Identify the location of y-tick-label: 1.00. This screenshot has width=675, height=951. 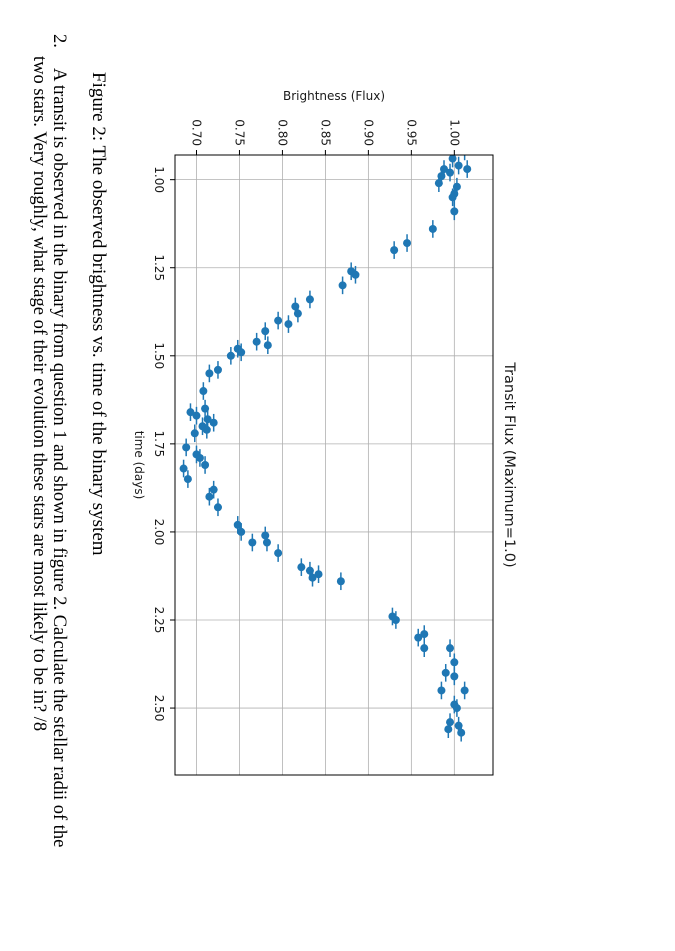
(454, 132).